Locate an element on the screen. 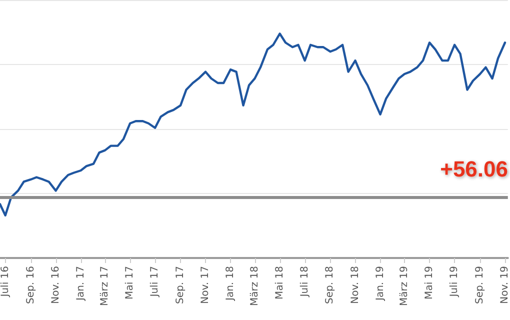 The width and height of the screenshot is (510, 320). x-tick-label: März 17 is located at coordinates (105, 286).